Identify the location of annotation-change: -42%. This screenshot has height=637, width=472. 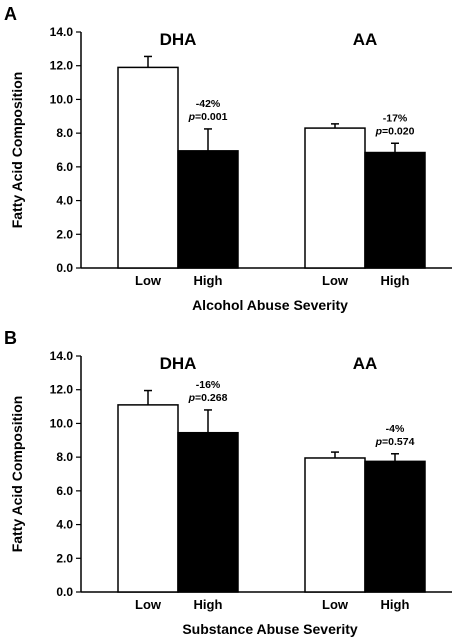
(208, 104).